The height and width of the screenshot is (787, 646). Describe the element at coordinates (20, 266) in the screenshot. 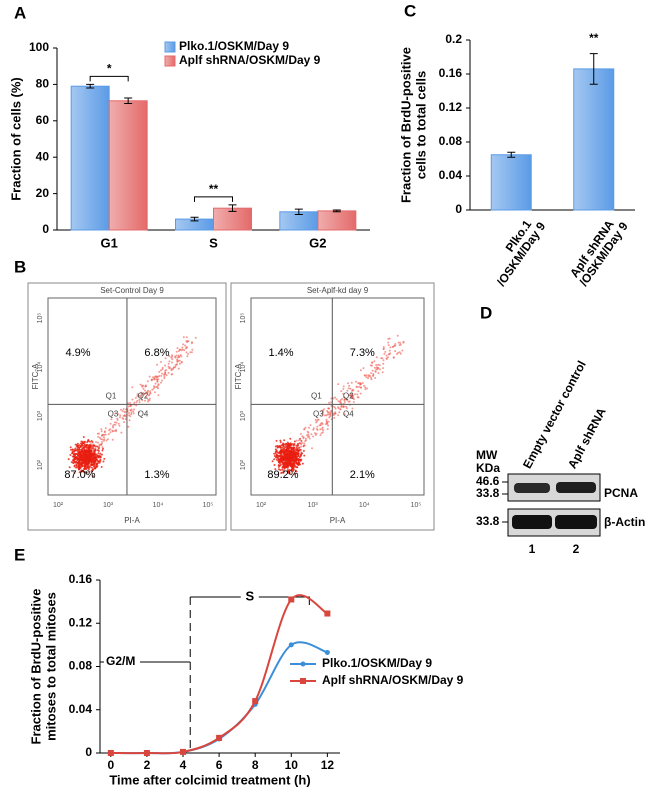

I see `panel-label: B` at that location.